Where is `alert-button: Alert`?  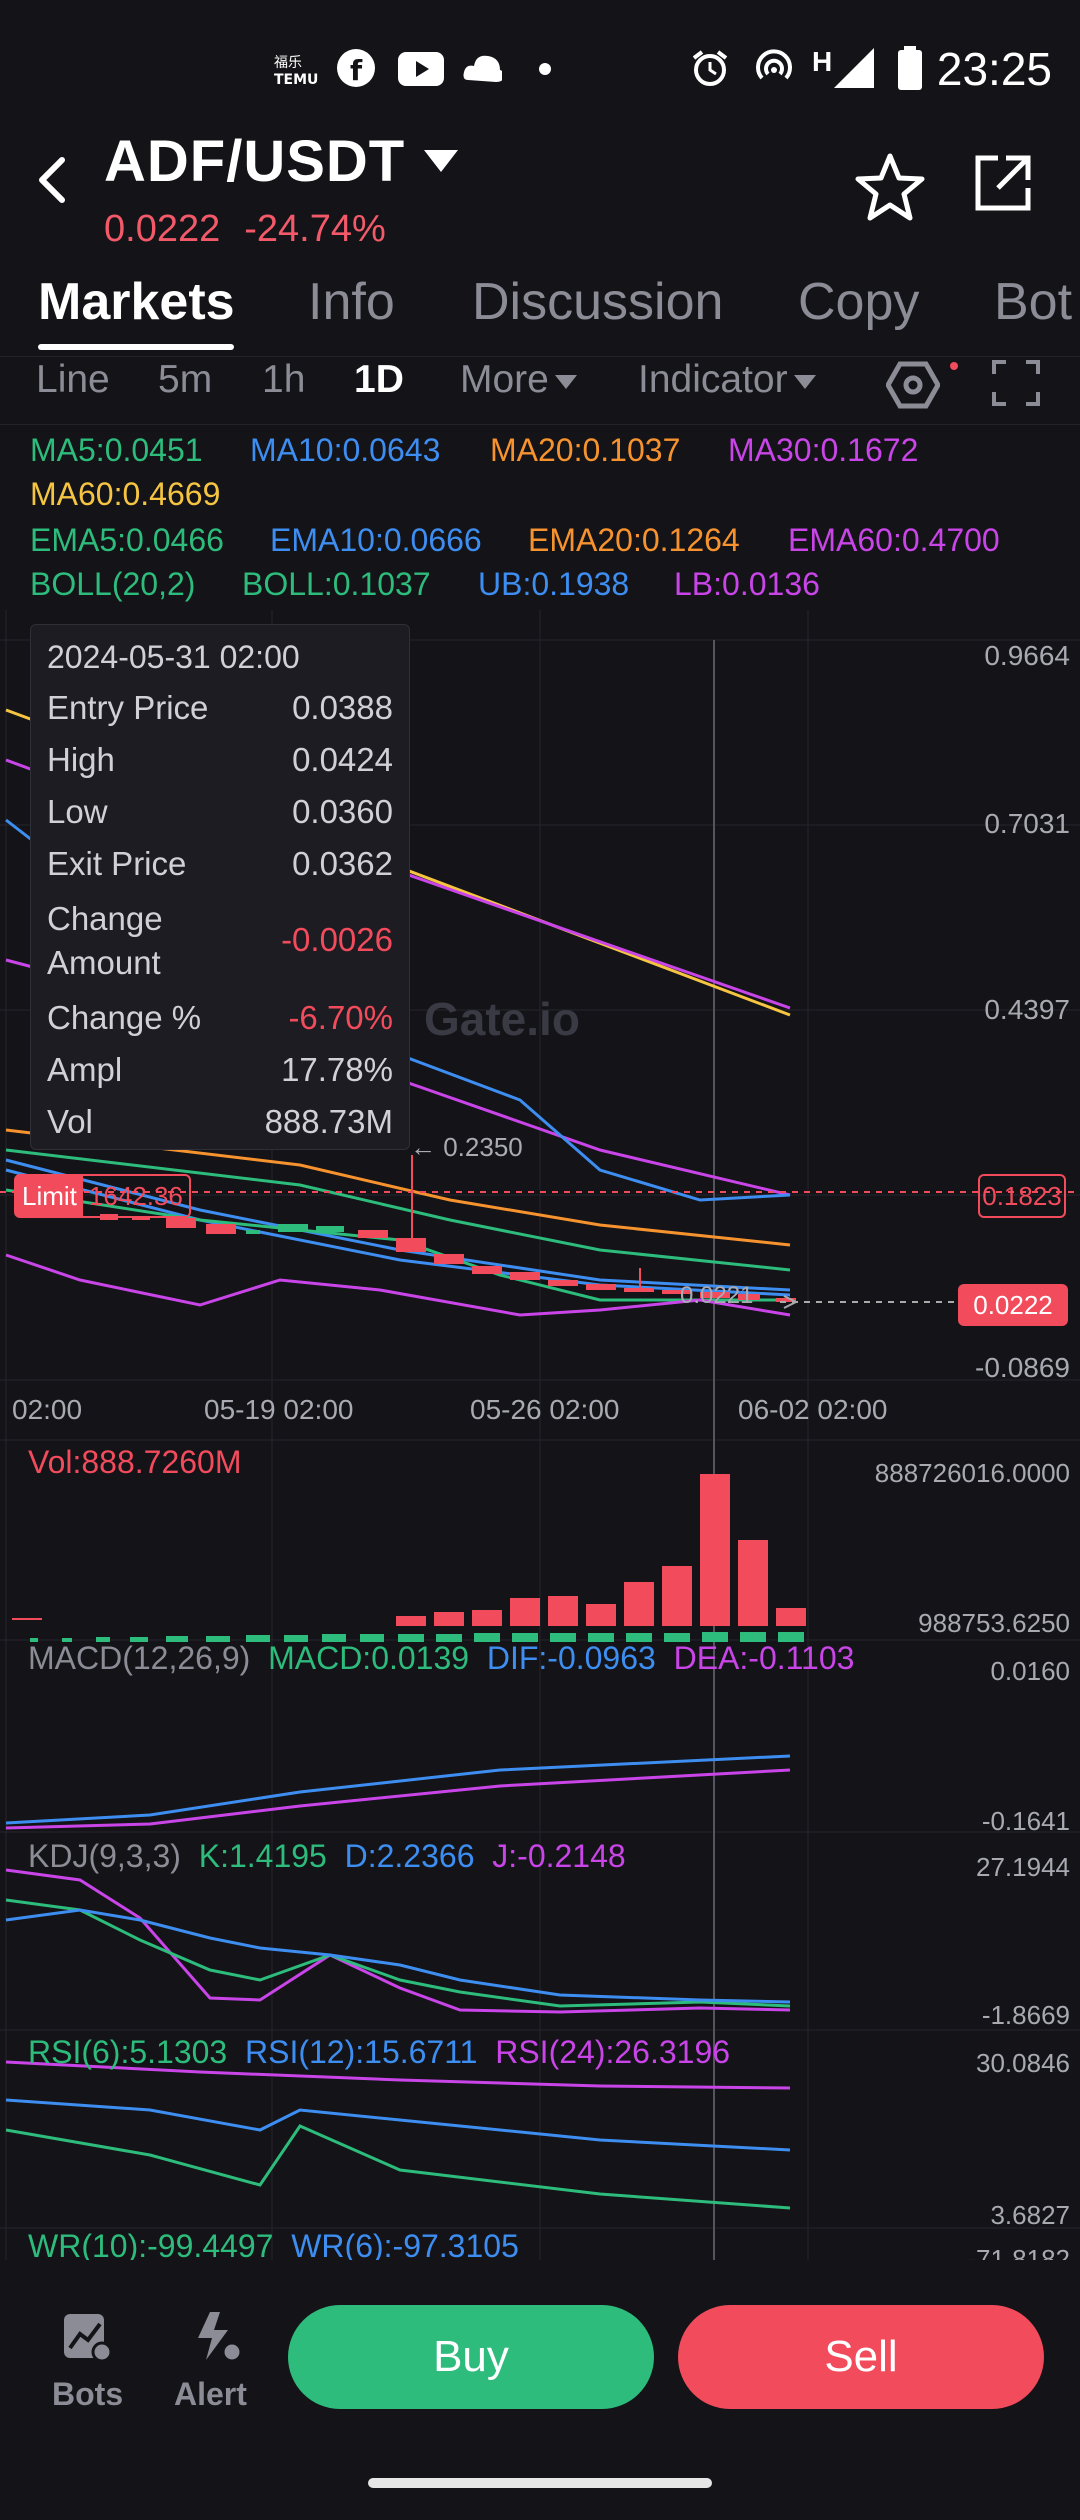
alert-button: Alert is located at coordinates (215, 2363).